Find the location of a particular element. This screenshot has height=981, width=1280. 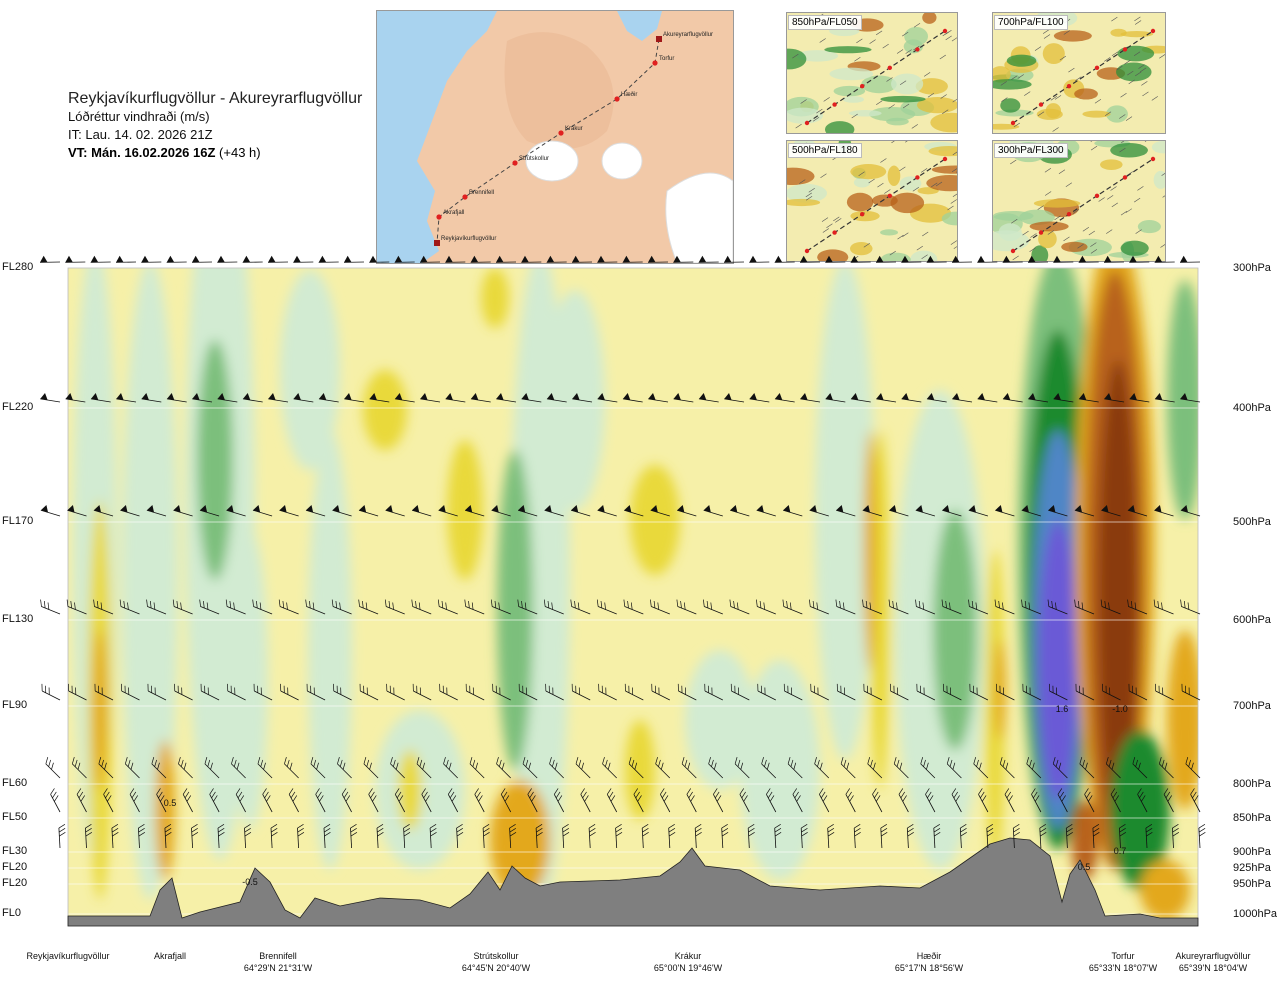

route-endpoint-marker is located at coordinates (437, 243).